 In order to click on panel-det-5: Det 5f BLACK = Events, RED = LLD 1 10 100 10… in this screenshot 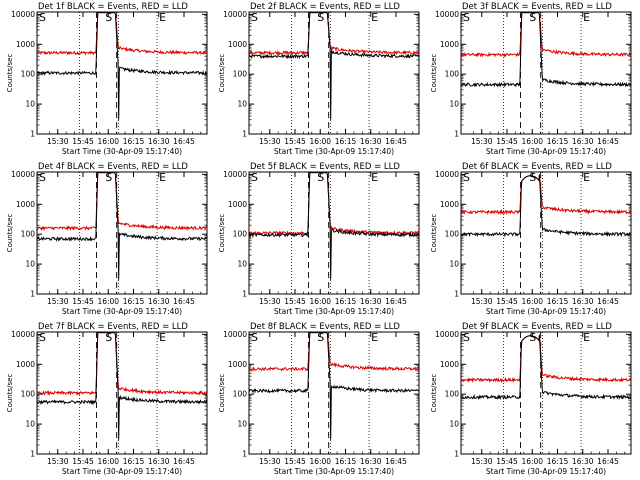, I will do `click(319, 239)`.